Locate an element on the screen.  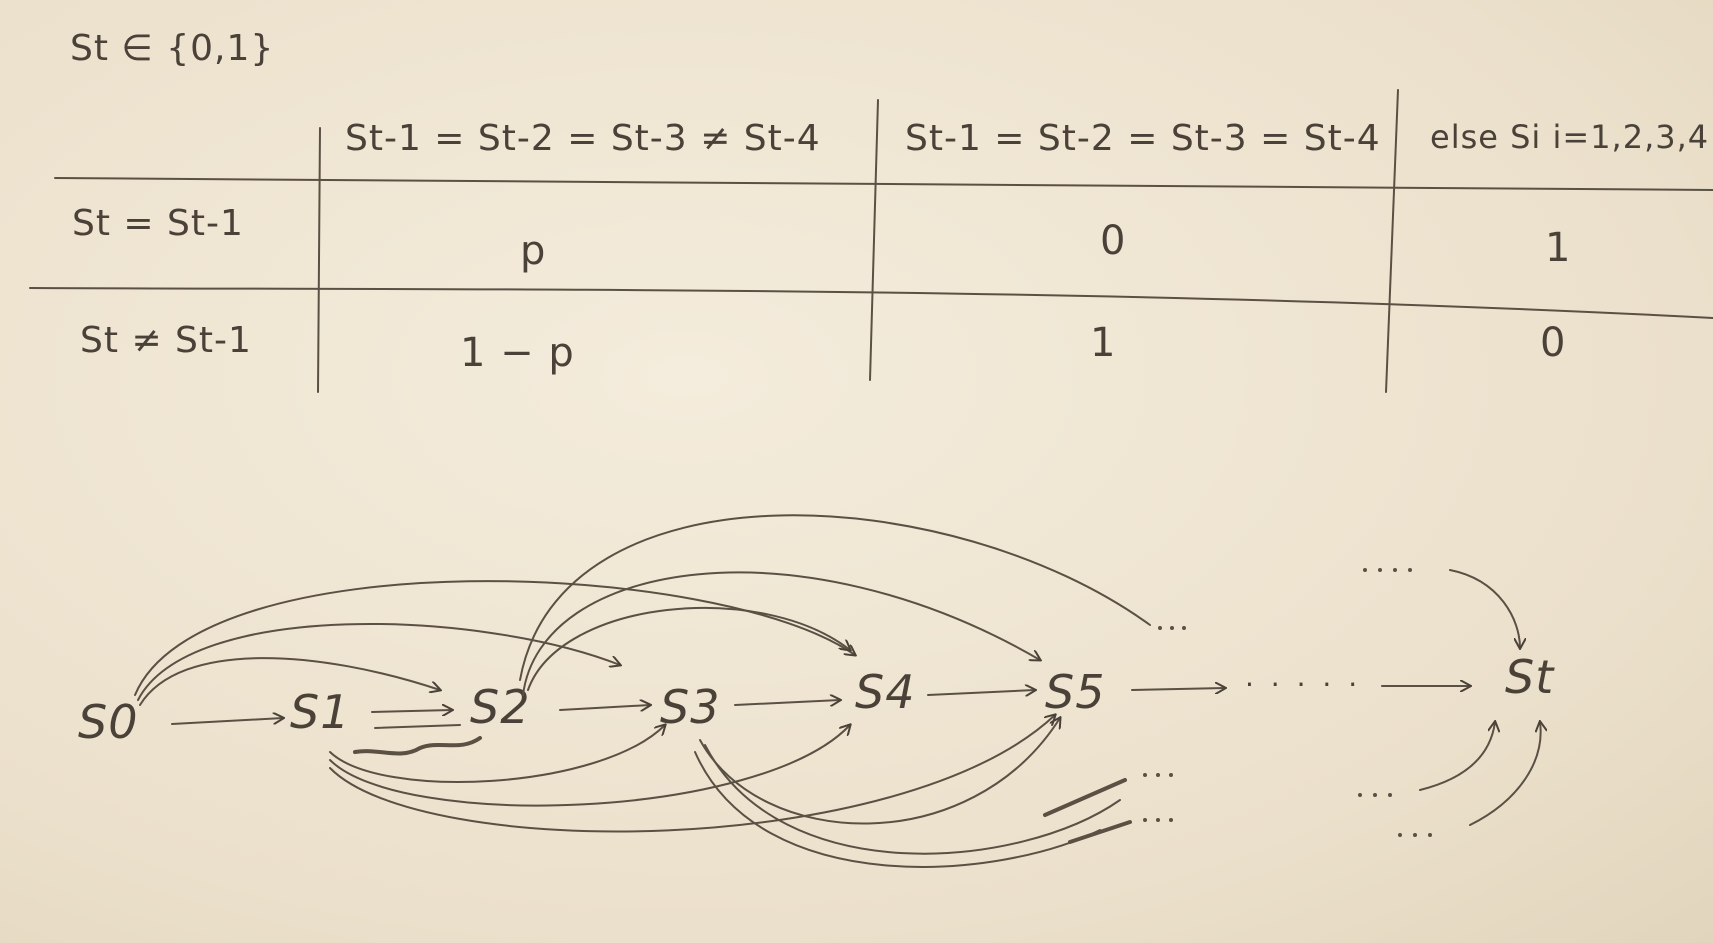
table-header-col-3: else Si i=1,2,3,4 is located at coordinates (1570, 137).